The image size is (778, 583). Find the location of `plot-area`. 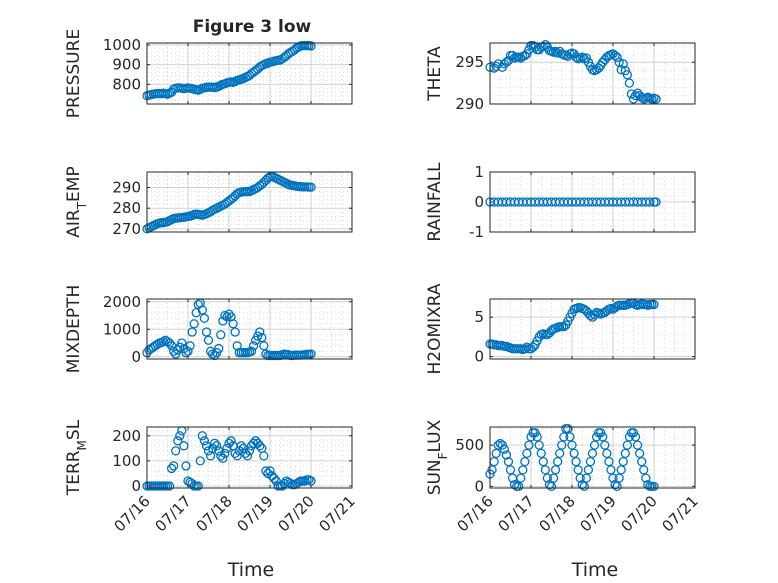

plot-area is located at coordinates (249, 457).